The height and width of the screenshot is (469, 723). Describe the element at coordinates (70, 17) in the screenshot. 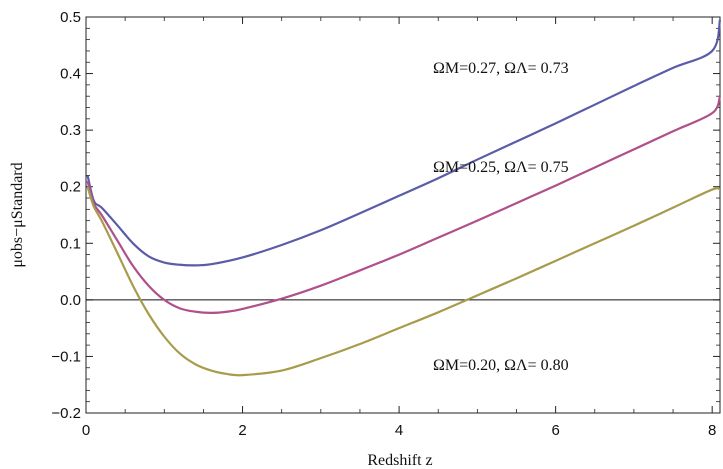

I see `y-tick-label-7: 0.5` at that location.